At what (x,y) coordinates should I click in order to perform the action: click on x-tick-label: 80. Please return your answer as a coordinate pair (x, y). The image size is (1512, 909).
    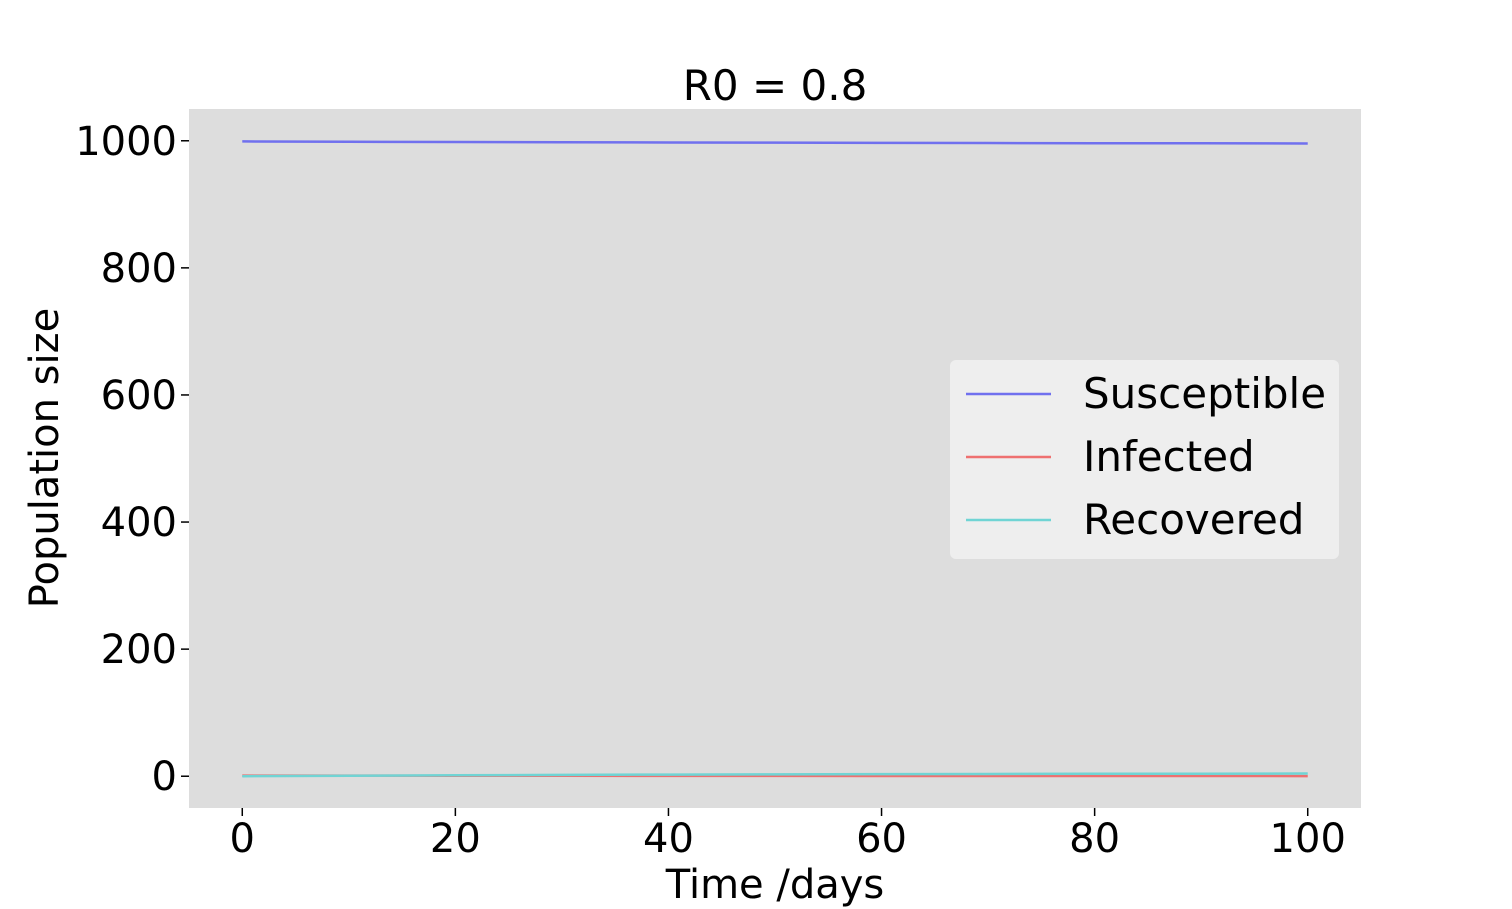
    Looking at the image, I should click on (1094, 839).